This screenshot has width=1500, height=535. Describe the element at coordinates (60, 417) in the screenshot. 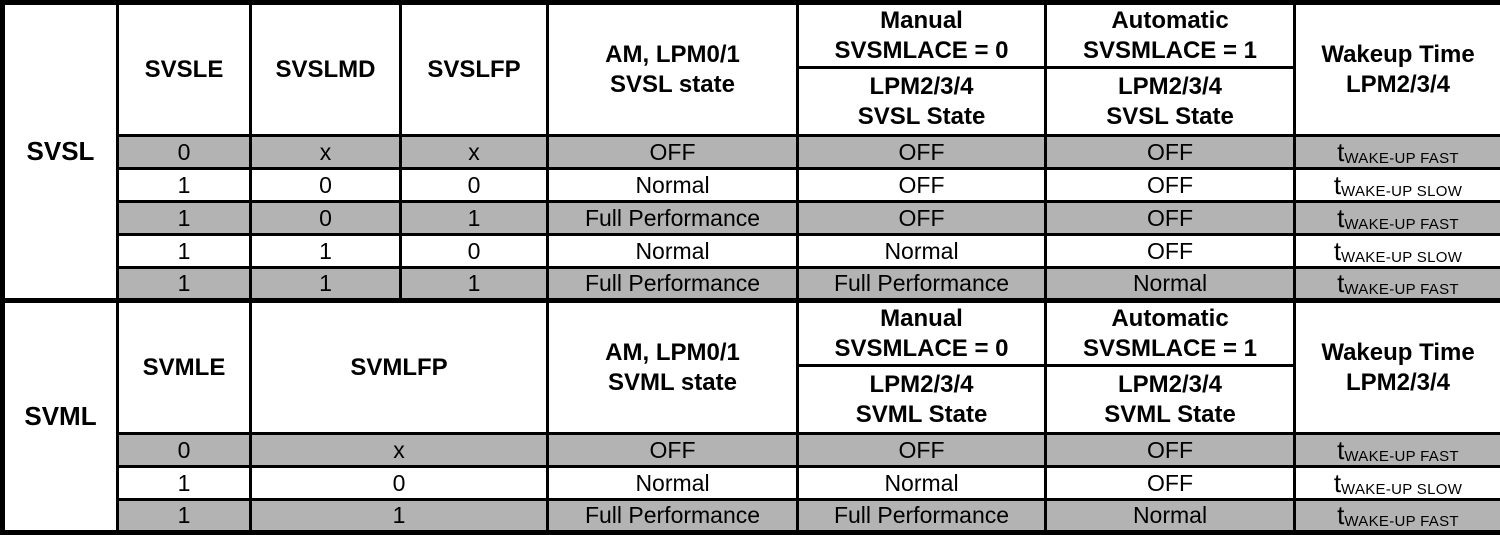

I see `svml-section-label: SVML` at that location.